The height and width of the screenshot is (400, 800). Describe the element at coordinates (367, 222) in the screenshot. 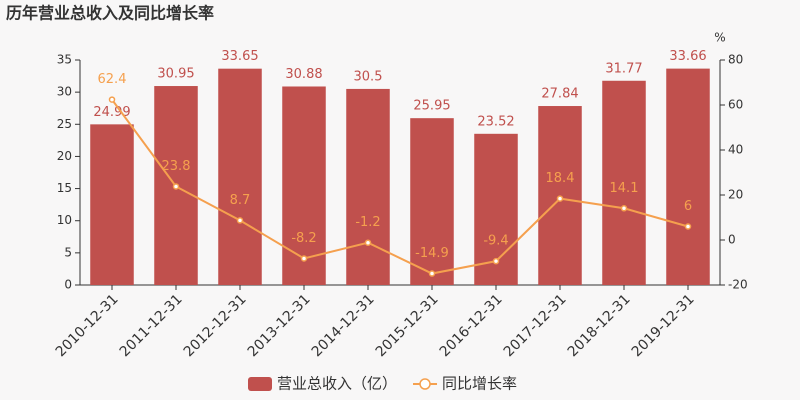

I see `line-value-label: -1.2` at that location.